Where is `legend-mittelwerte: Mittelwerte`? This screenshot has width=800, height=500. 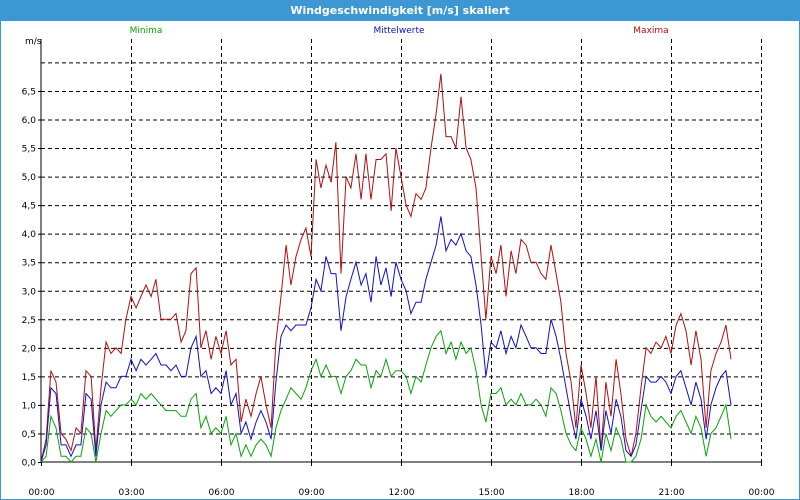
legend-mittelwerte: Mittelwerte is located at coordinates (398, 31).